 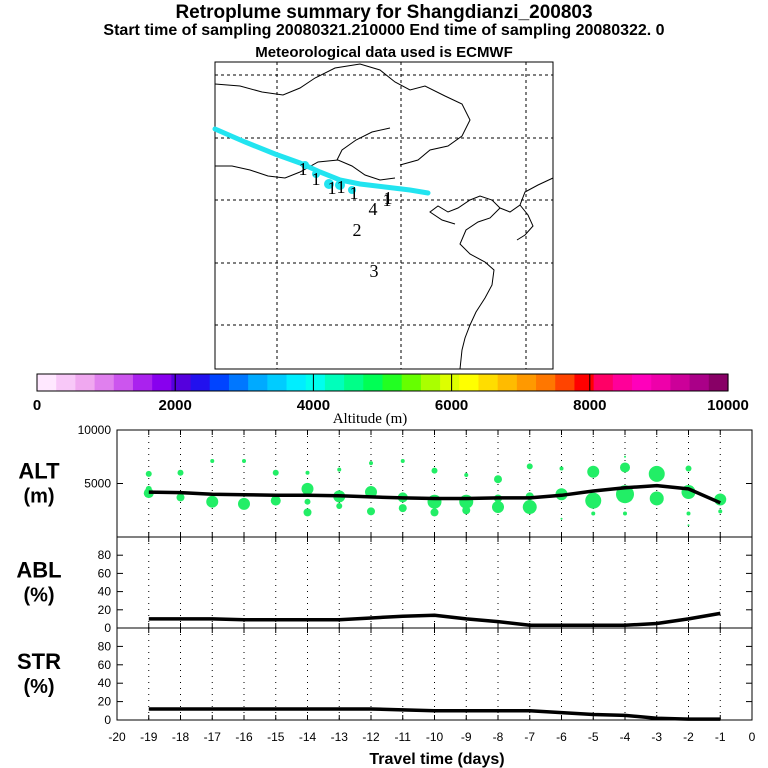 I want to click on x-tick-label: -10, so click(x=435, y=737).